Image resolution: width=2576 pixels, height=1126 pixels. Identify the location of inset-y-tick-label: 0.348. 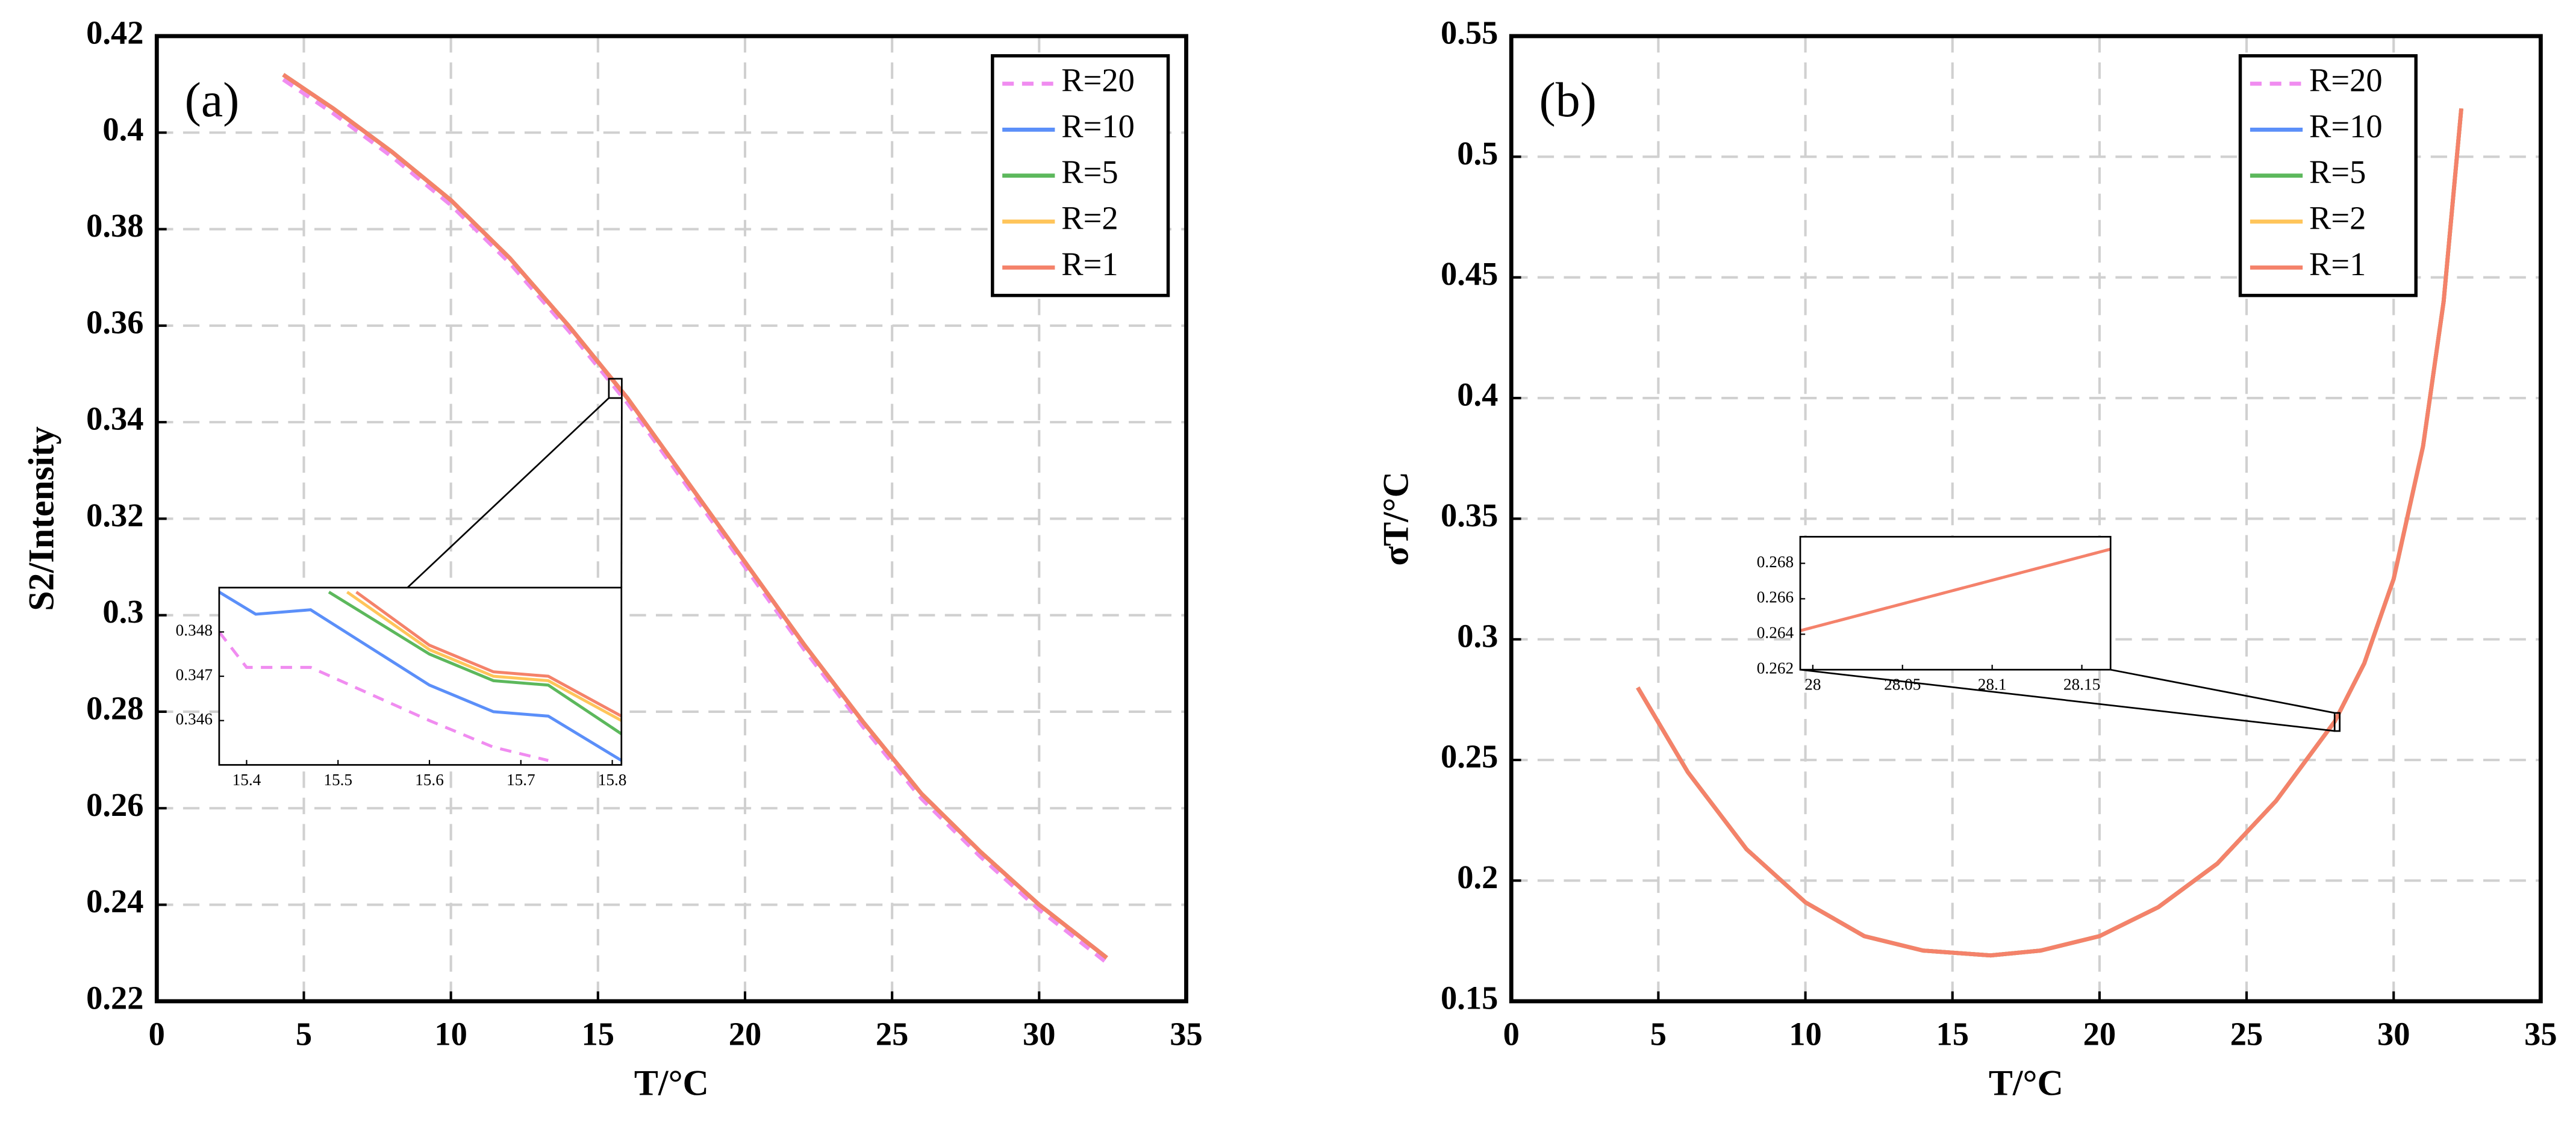
(194, 630).